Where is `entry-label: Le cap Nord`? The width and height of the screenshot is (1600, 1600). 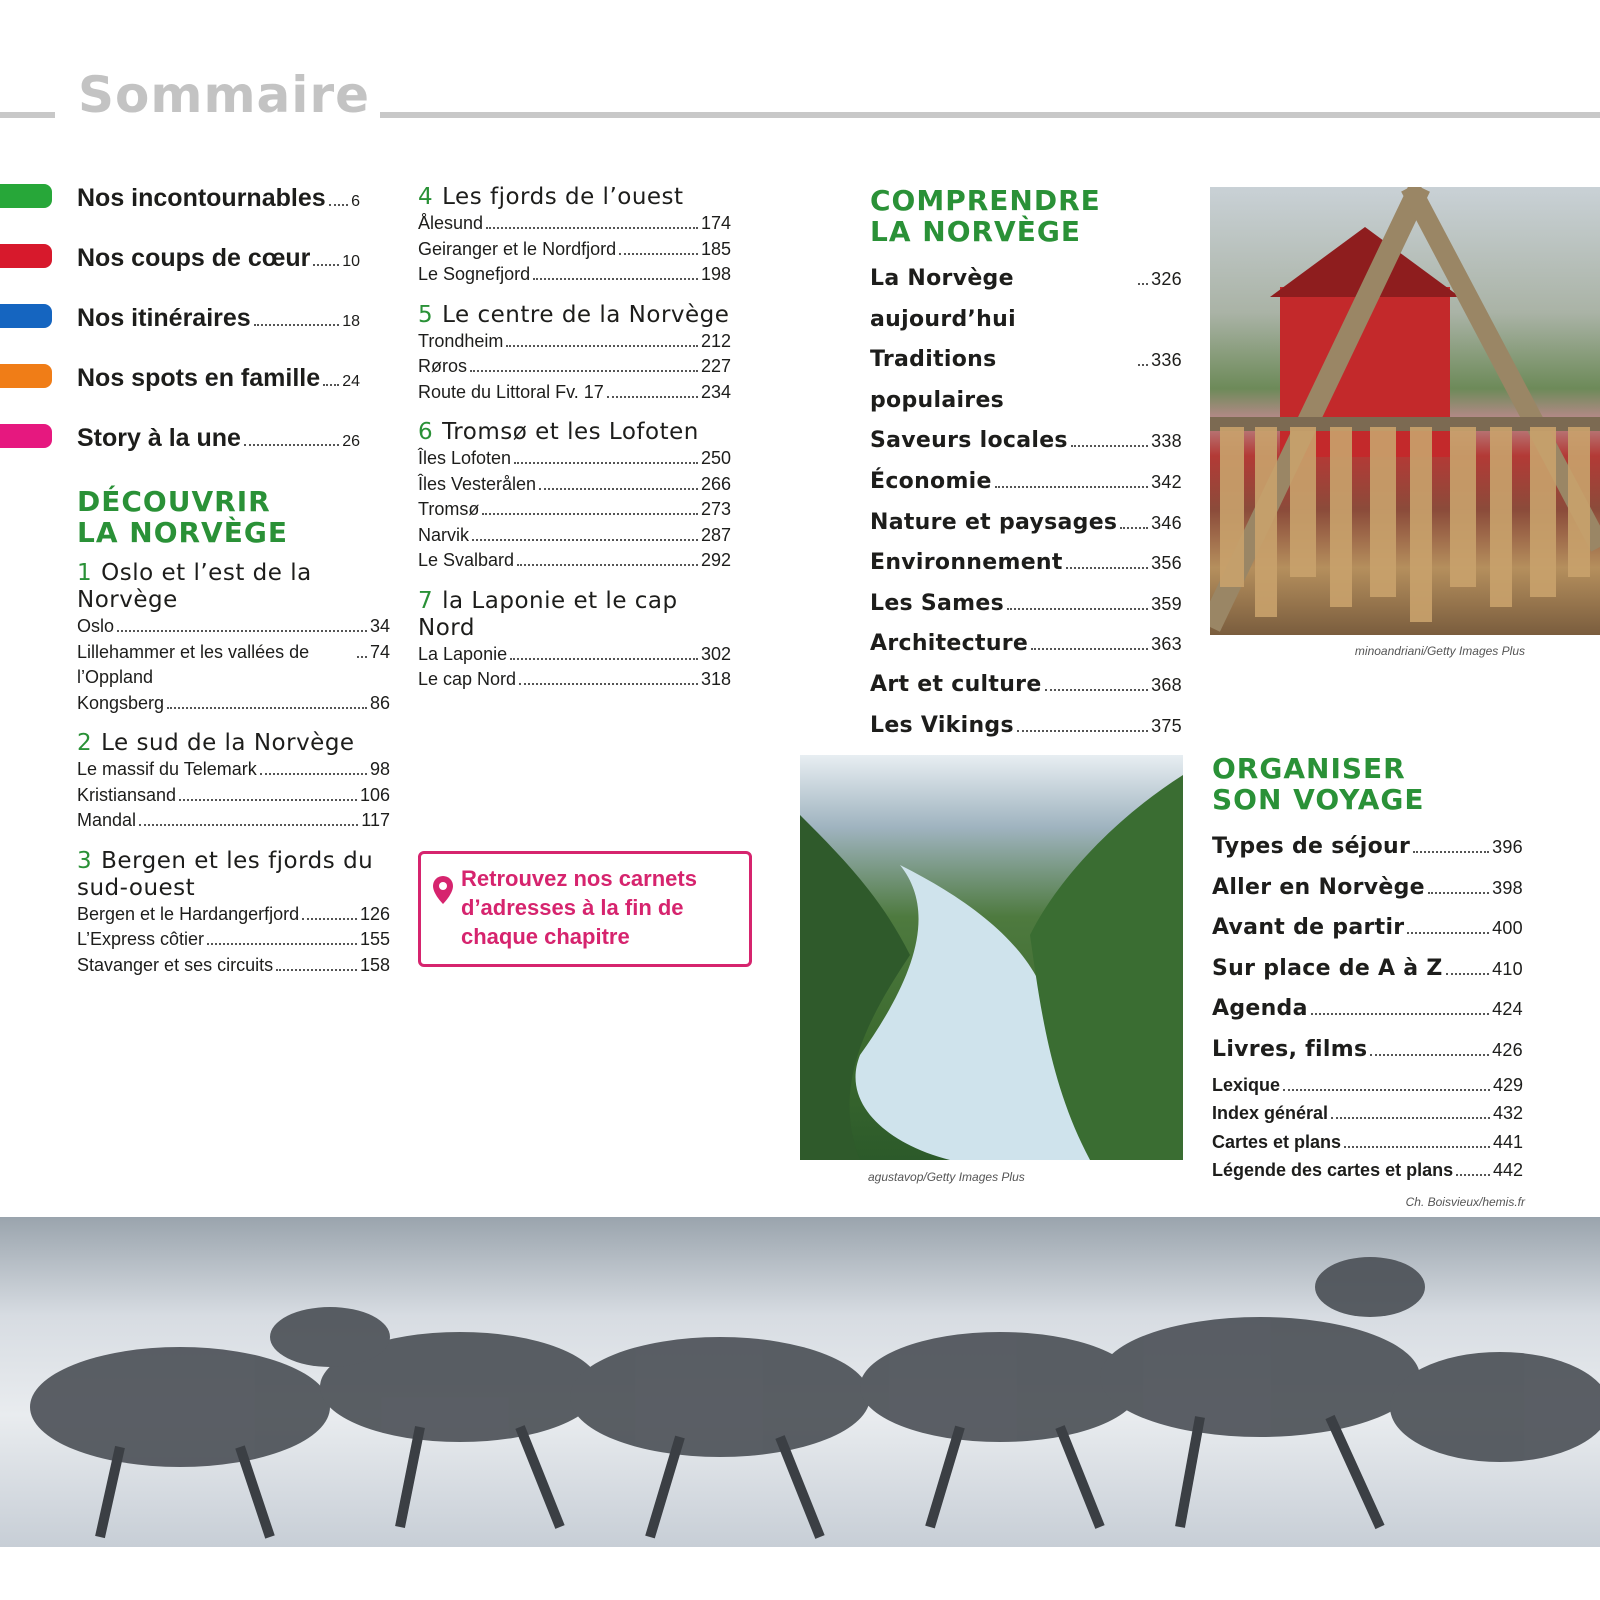
entry-label: Le cap Nord is located at coordinates (467, 679).